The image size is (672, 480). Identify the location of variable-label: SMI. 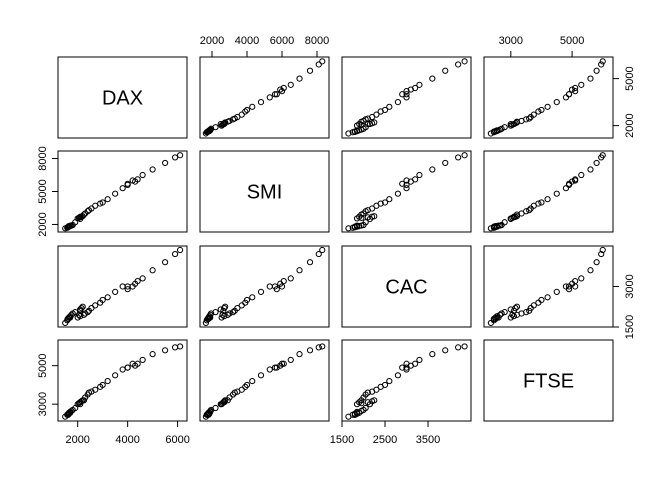
(265, 193).